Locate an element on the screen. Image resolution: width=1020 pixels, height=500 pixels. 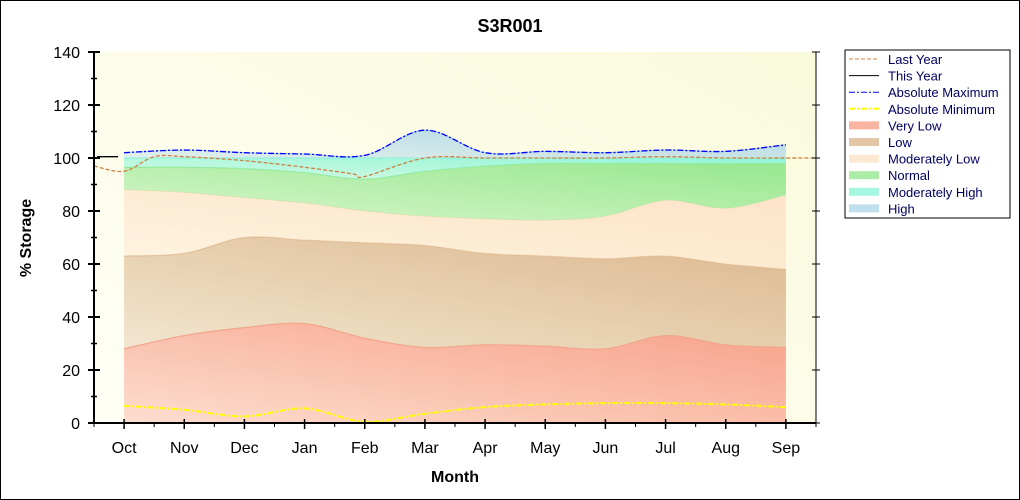
chart-title: S3R001 is located at coordinates (509, 26).